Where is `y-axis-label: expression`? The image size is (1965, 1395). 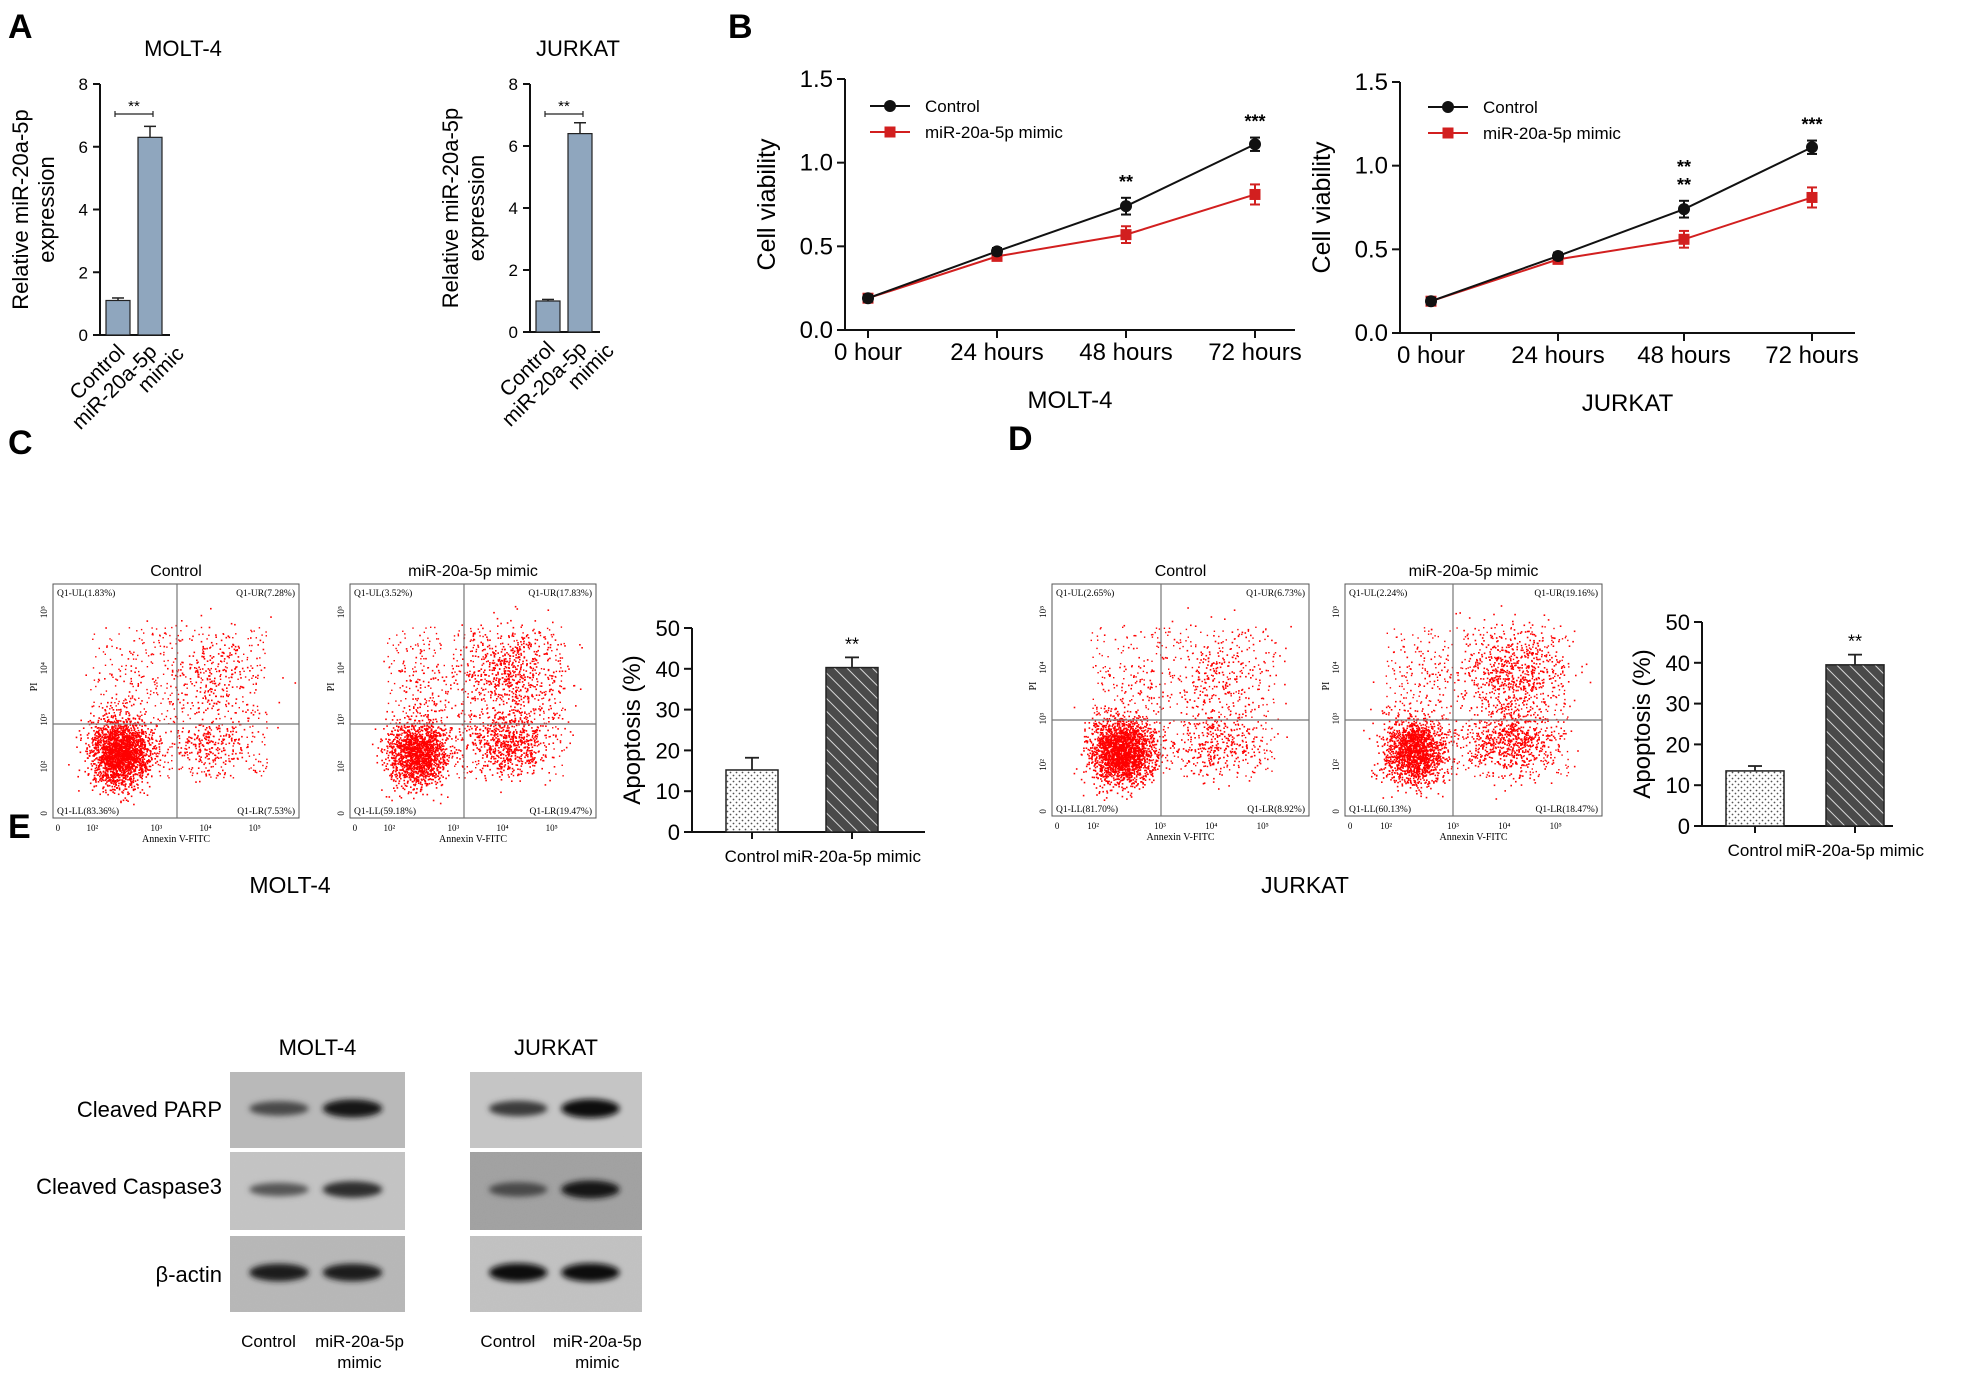 y-axis-label: expression is located at coordinates (476, 208).